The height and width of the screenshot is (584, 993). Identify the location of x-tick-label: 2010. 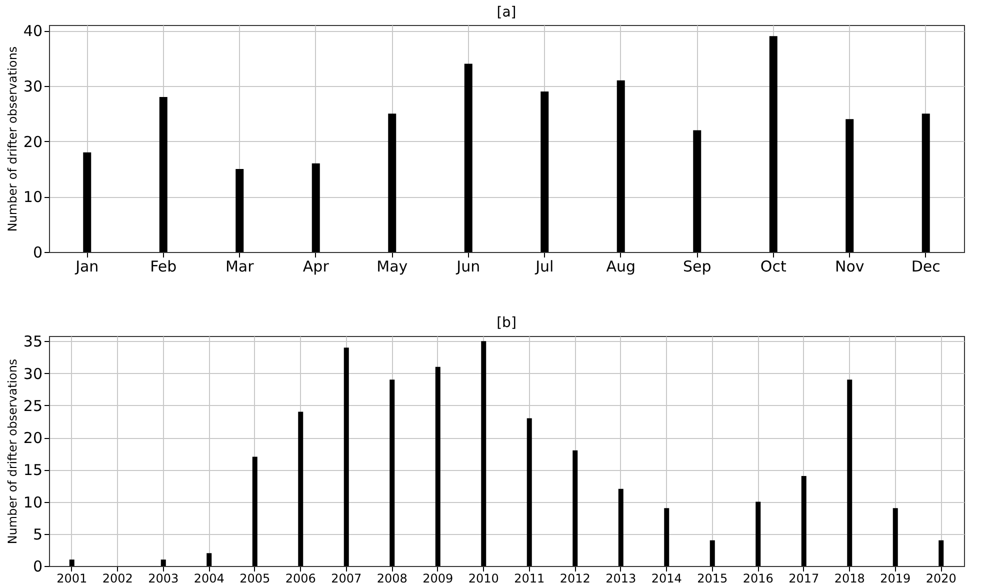
(483, 578).